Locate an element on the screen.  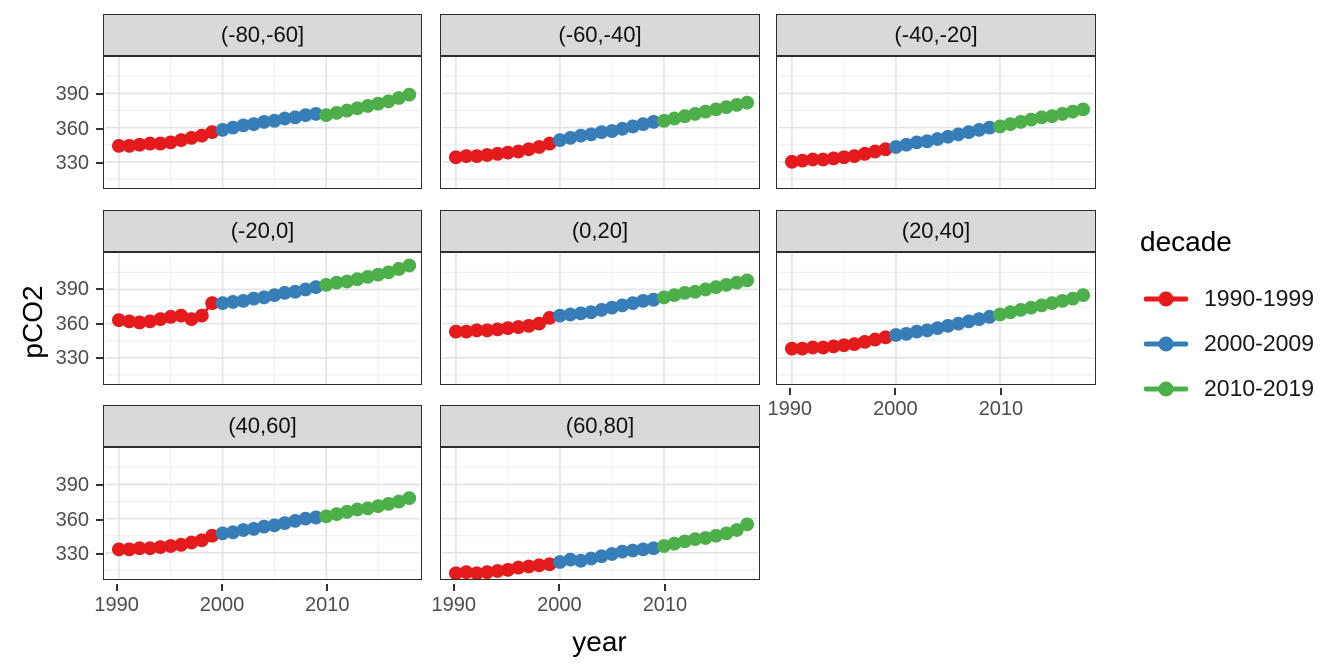
facet-header: (-20,0] is located at coordinates (262, 231).